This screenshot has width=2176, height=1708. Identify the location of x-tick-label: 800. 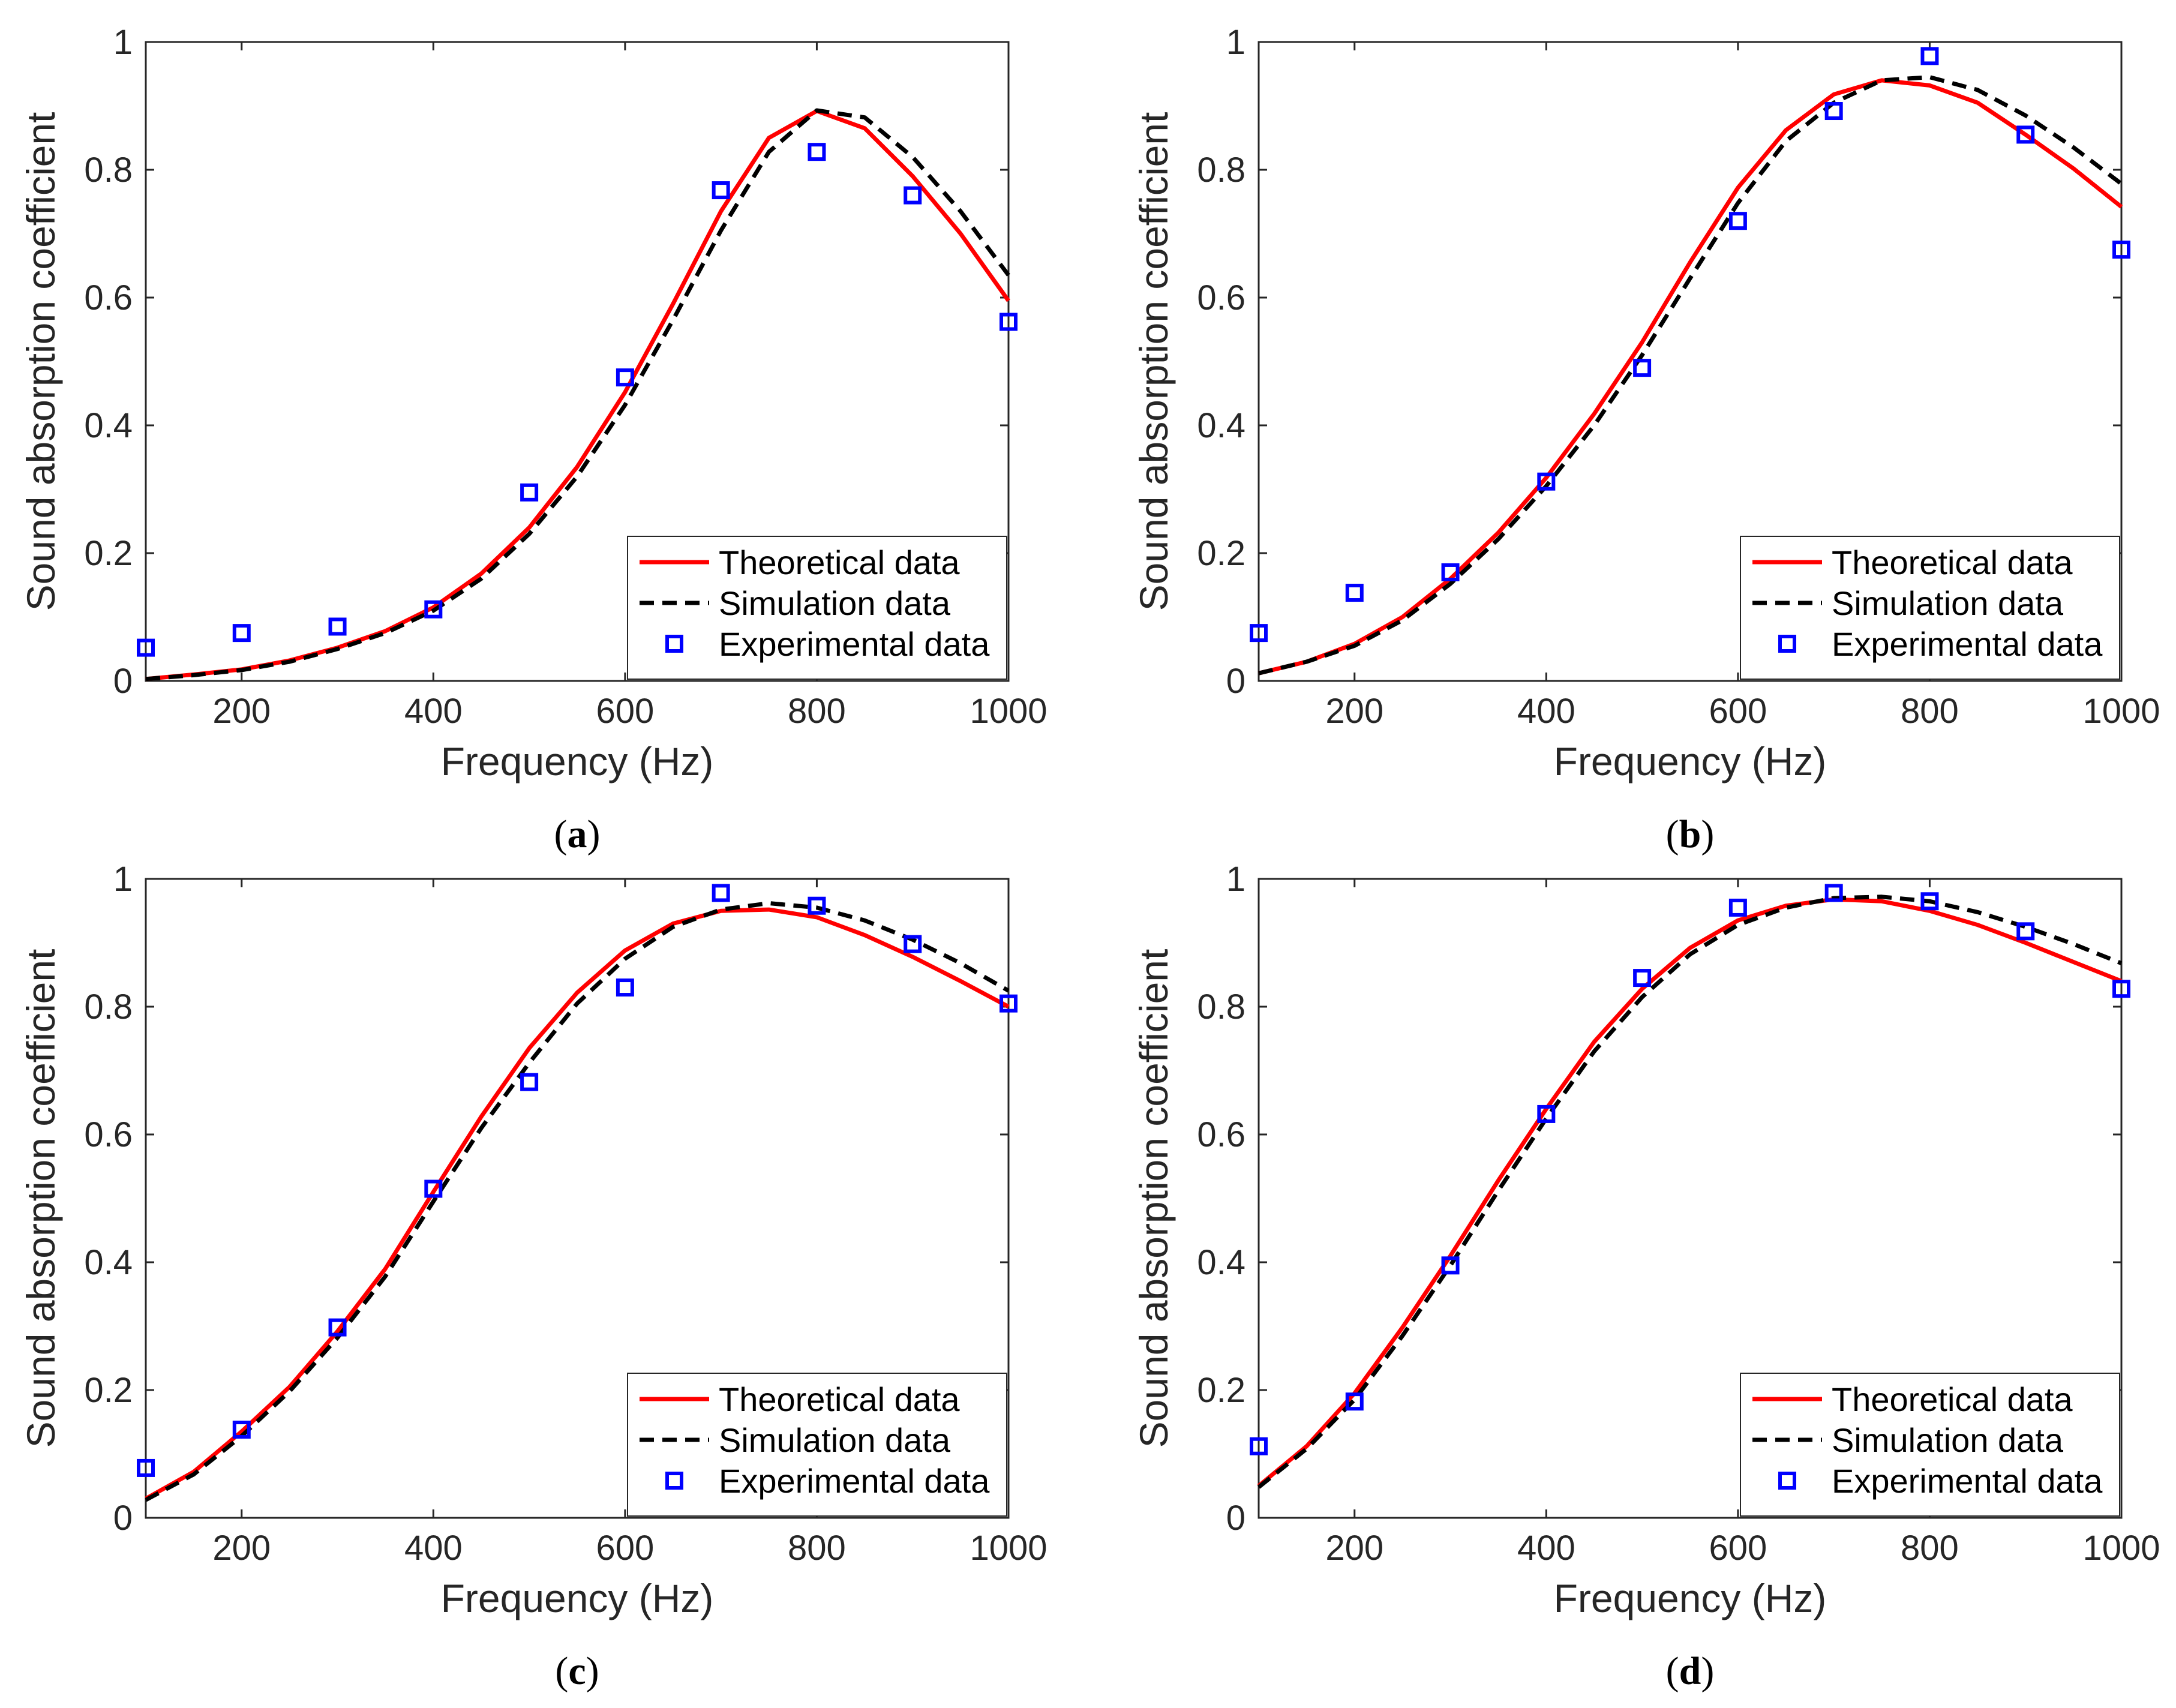
(1930, 712).